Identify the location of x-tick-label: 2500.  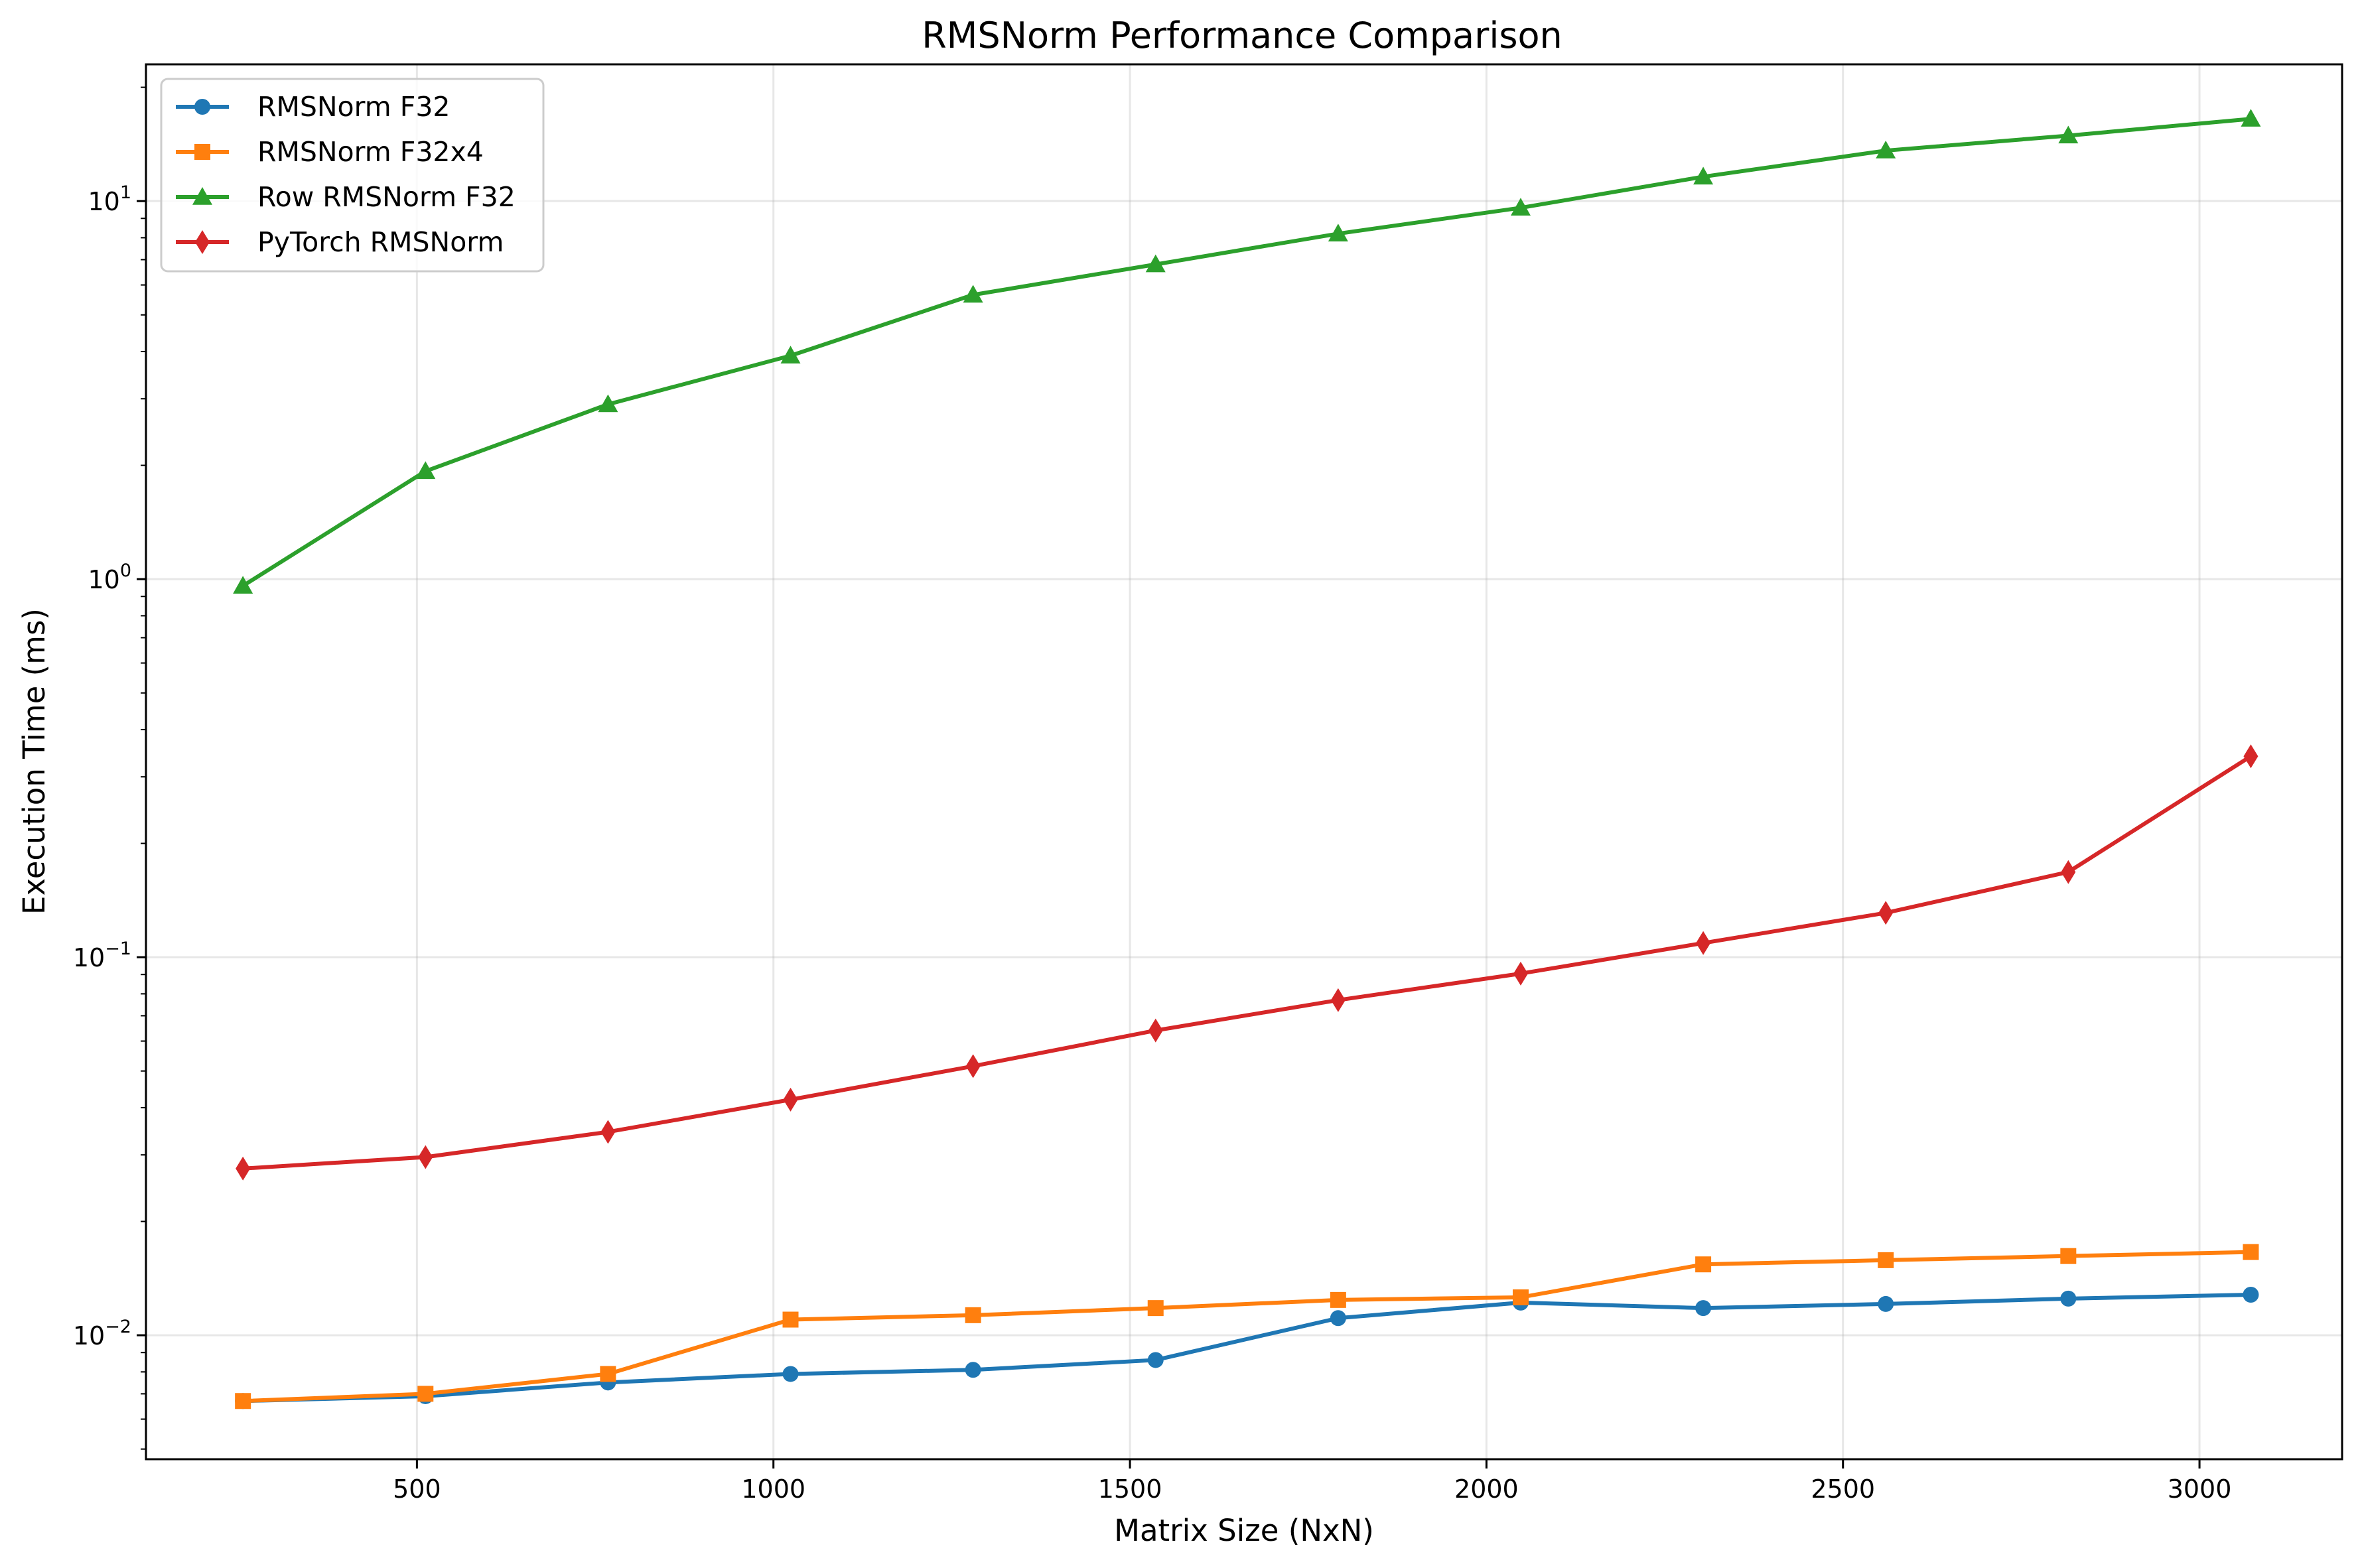
(1843, 1489).